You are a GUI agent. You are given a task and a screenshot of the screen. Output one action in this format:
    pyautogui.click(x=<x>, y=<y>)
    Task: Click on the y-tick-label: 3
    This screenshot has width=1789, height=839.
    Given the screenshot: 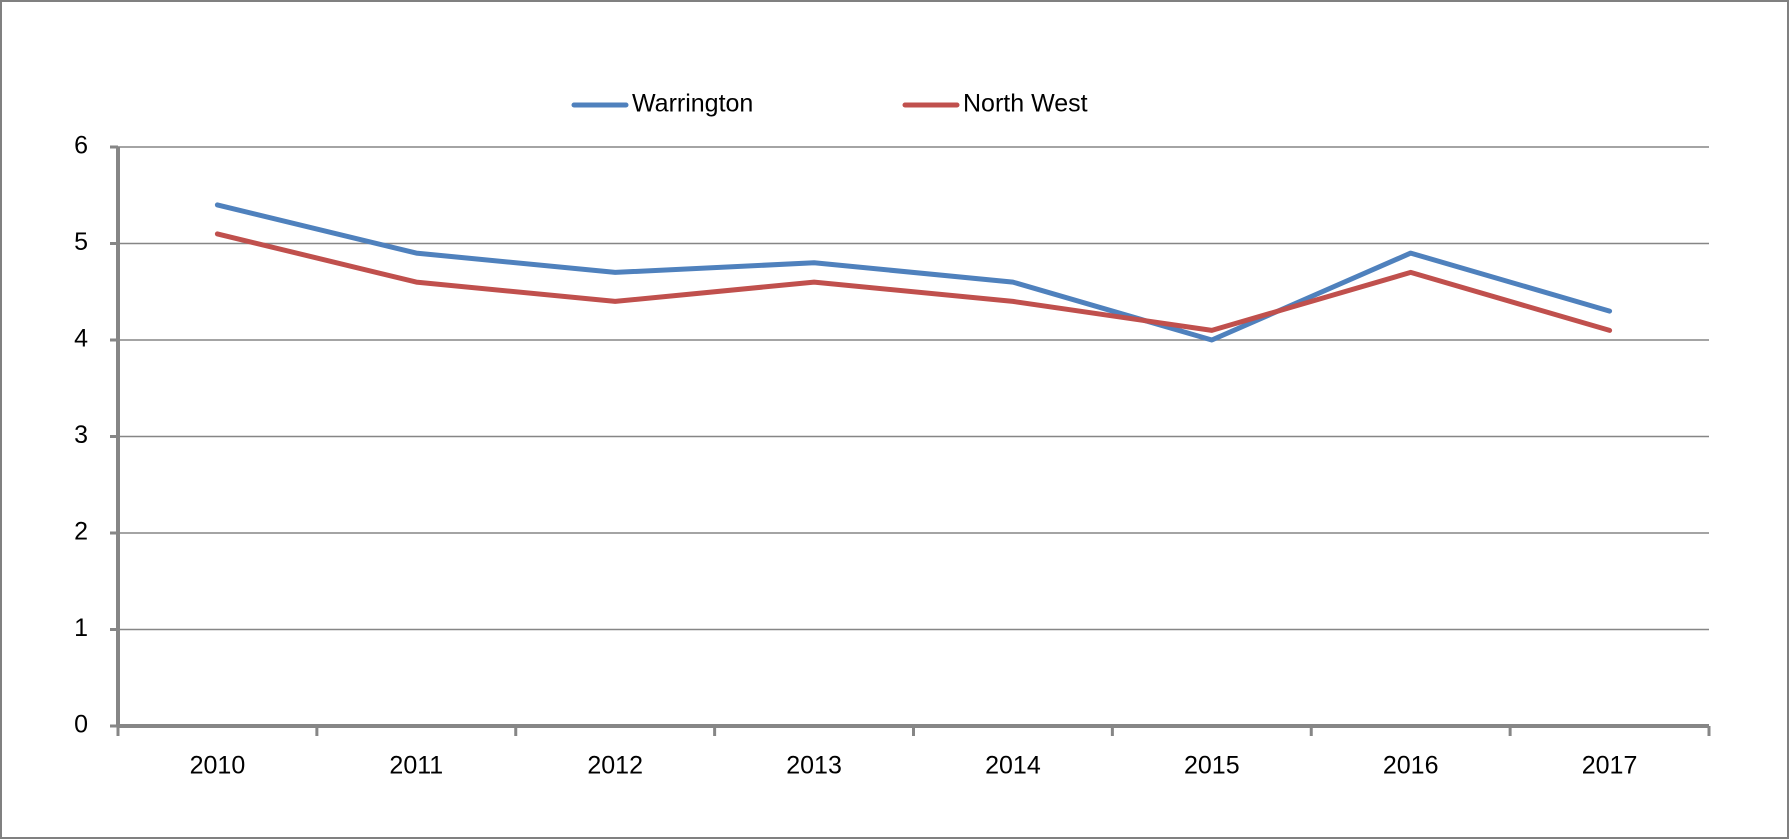 What is the action you would take?
    pyautogui.click(x=81, y=435)
    